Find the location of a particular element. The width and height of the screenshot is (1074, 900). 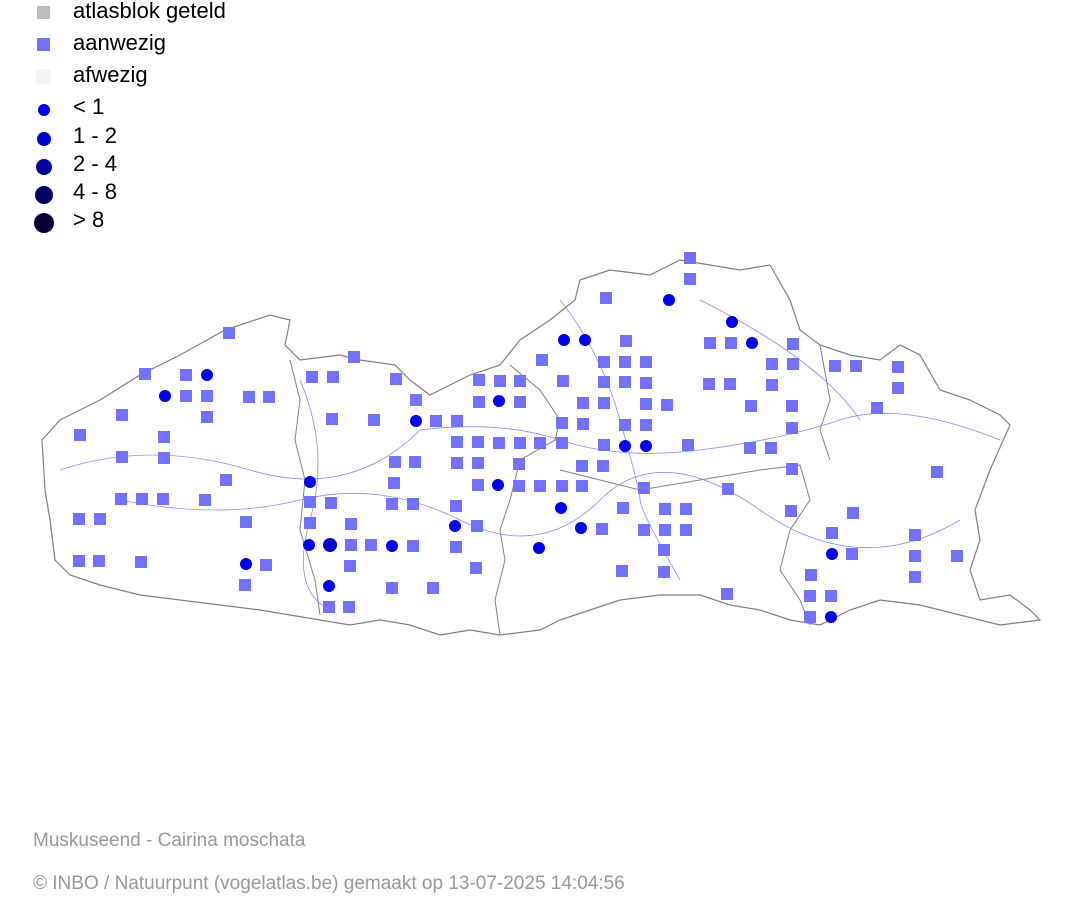

legend-label: > 8 is located at coordinates (88, 219).